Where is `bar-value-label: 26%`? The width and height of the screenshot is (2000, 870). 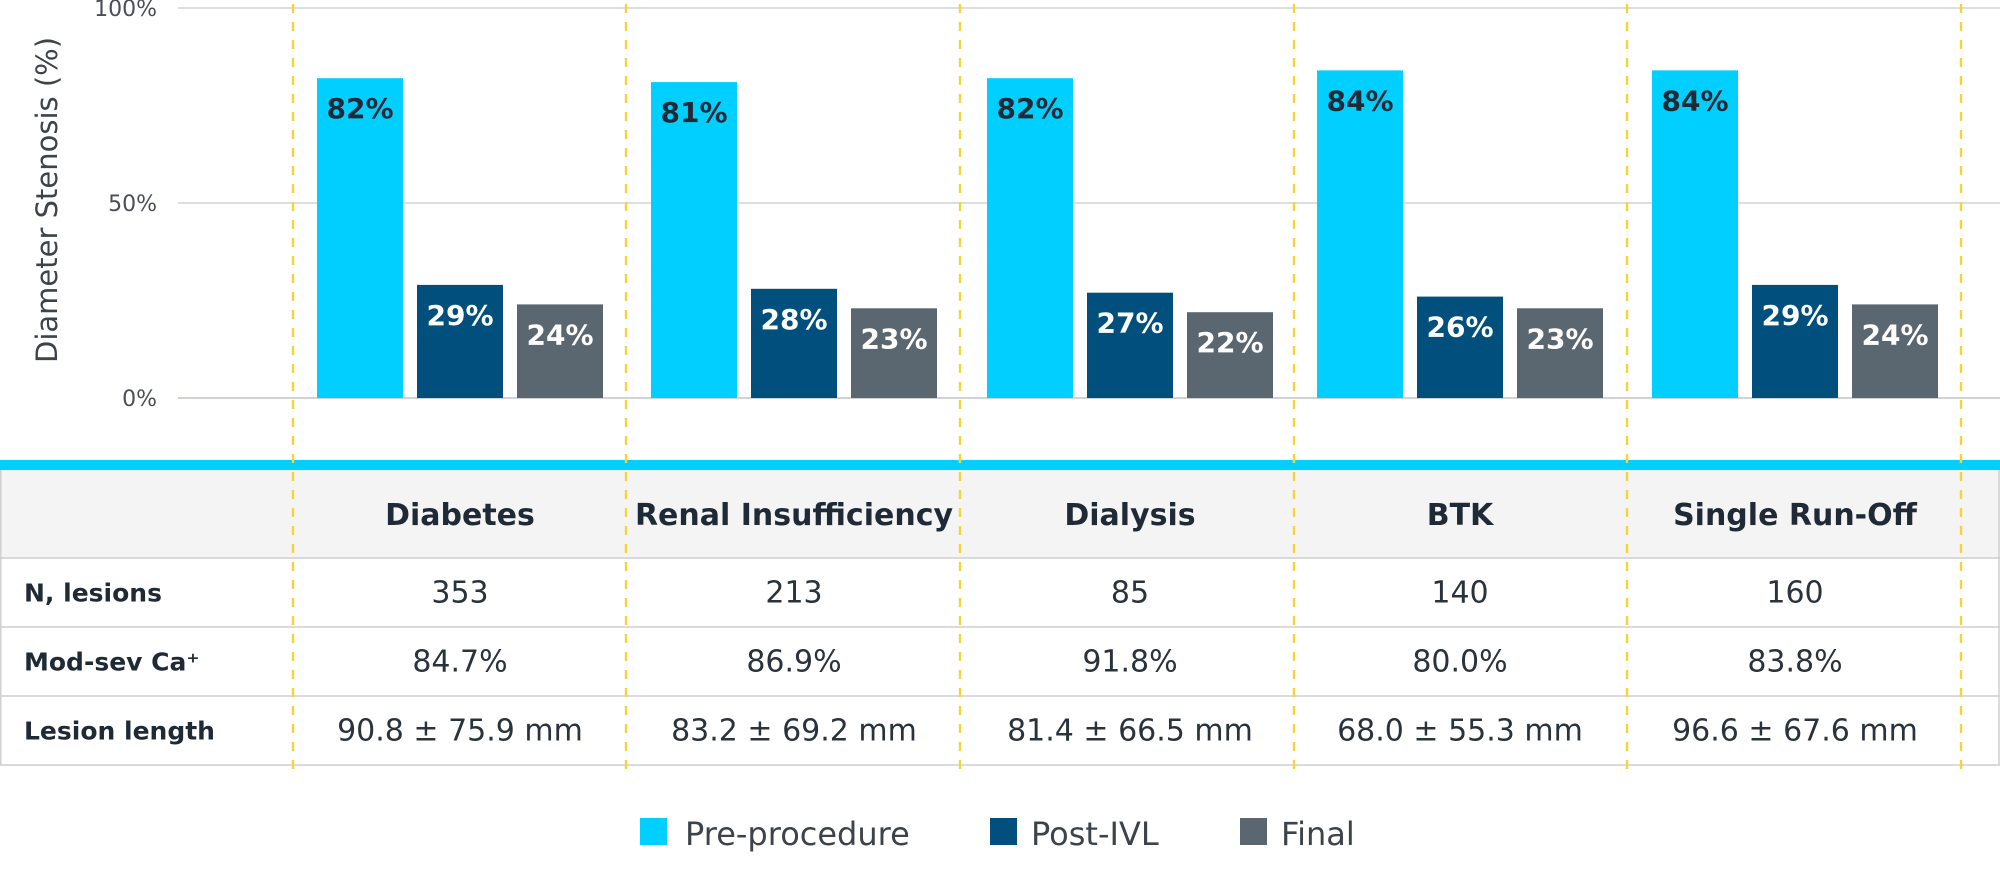
bar-value-label: 26% is located at coordinates (1459, 327).